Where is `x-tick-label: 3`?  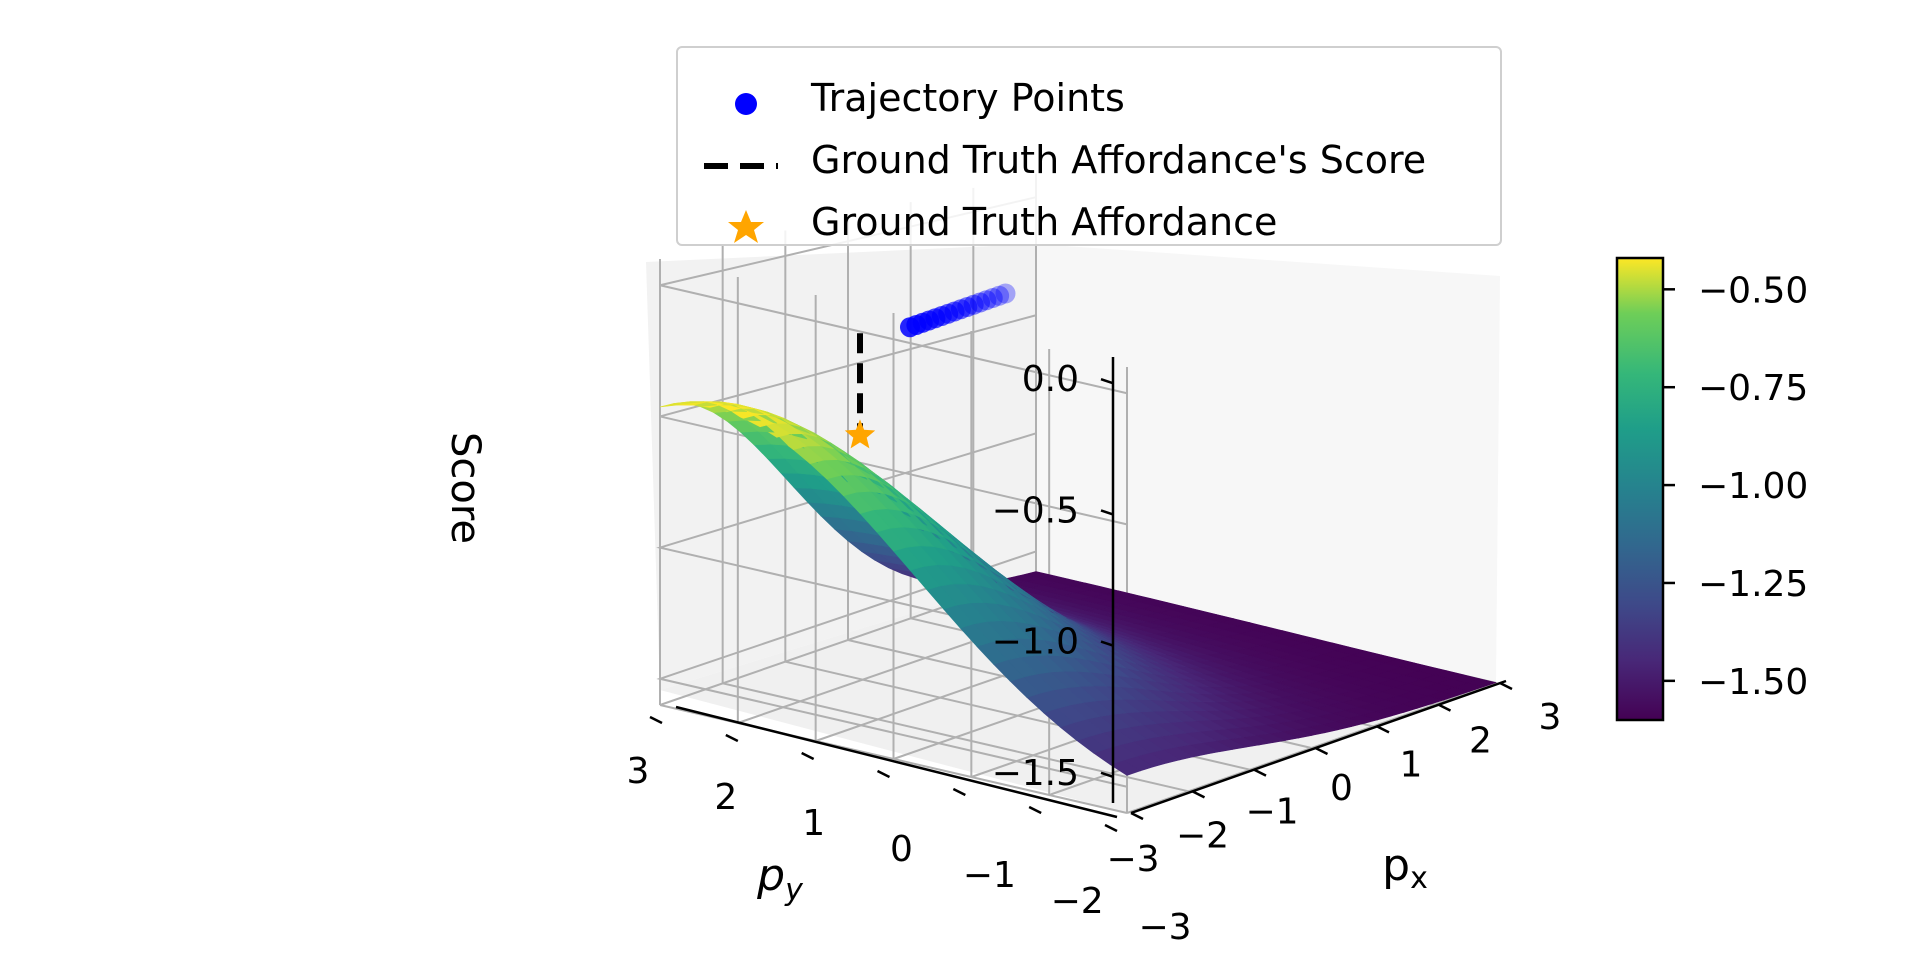 x-tick-label: 3 is located at coordinates (1550, 717).